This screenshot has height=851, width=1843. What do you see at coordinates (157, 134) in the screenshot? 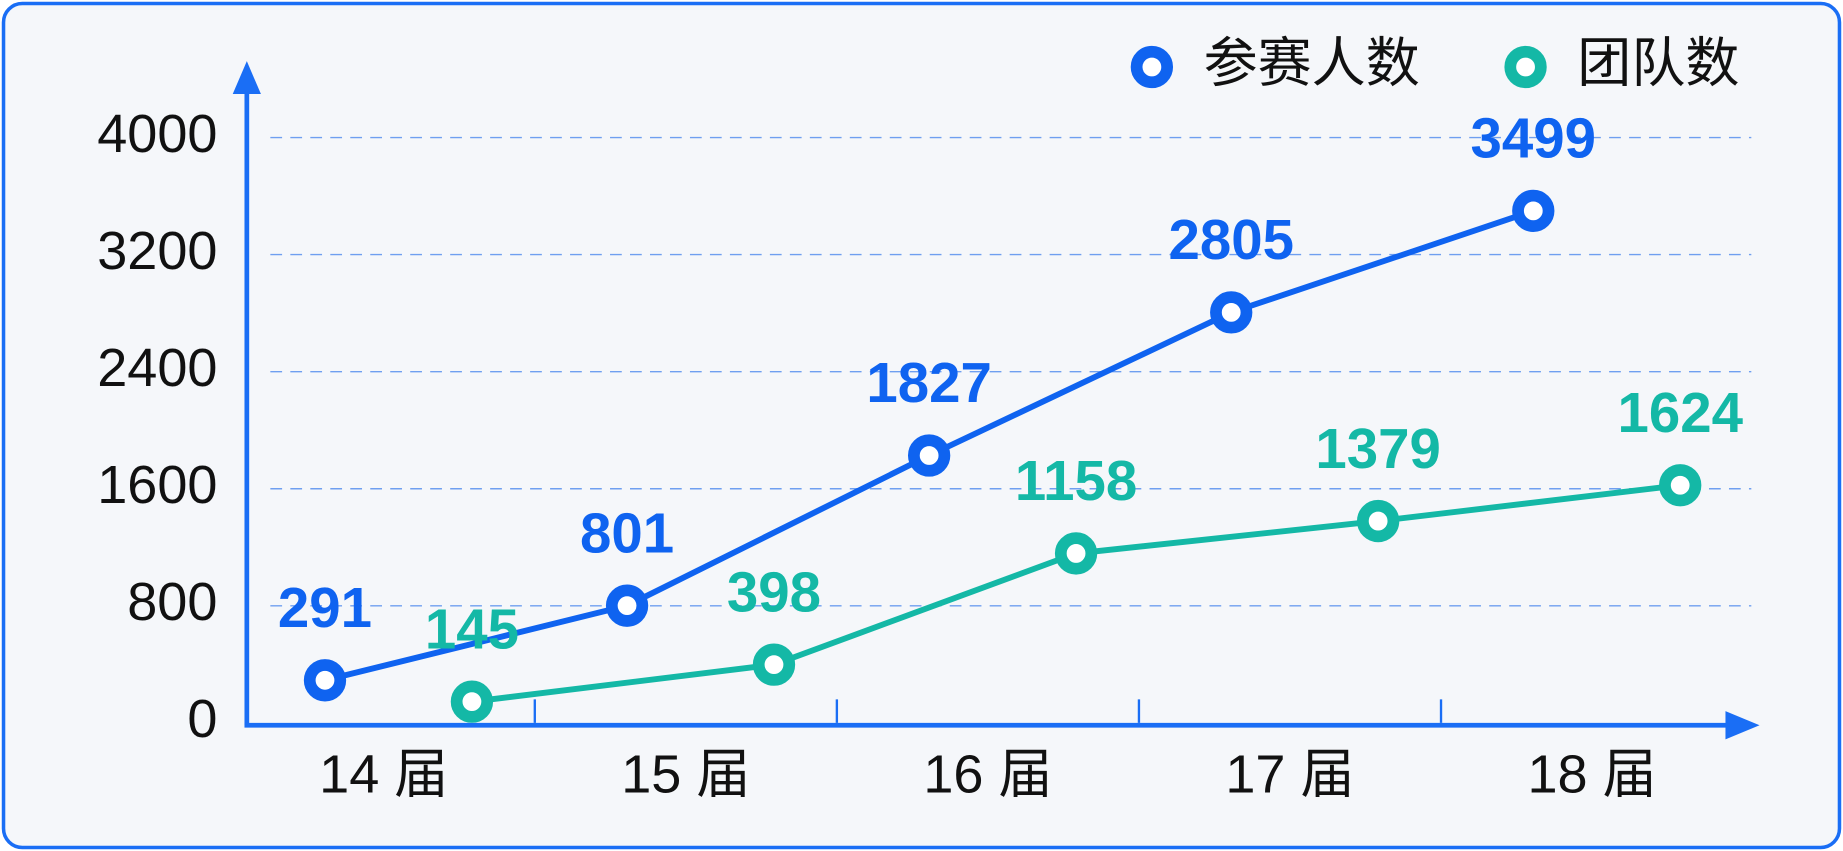
I see `y-tick-label: 4000` at bounding box center [157, 134].